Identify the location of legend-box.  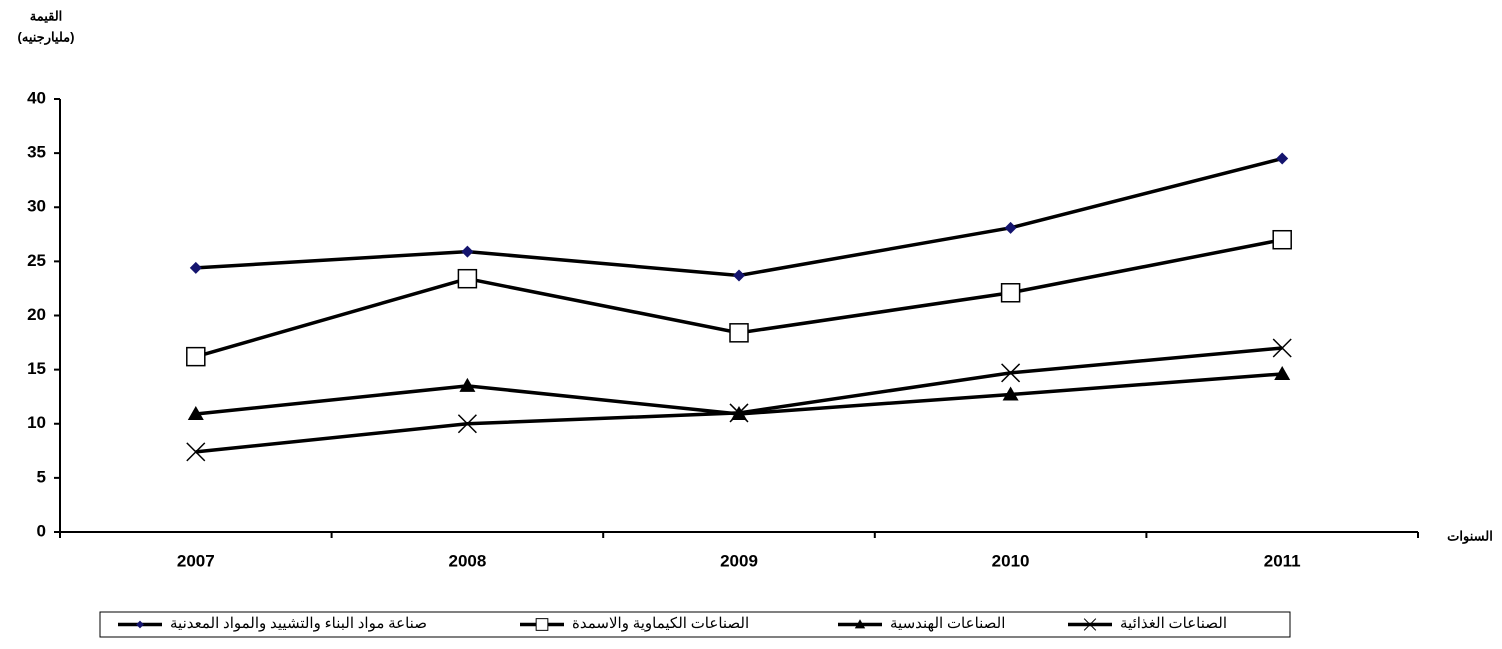
(695, 624).